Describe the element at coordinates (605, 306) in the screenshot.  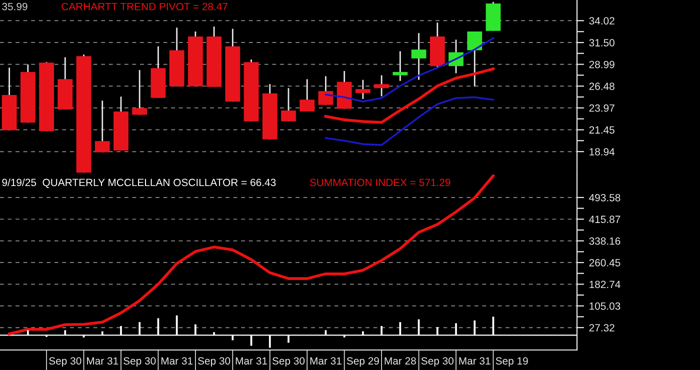
I see `y-tick-label: 105.03` at that location.